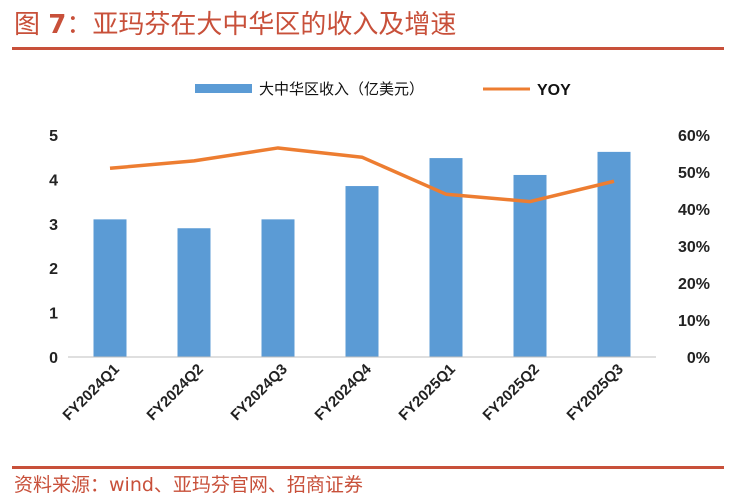  I want to click on right-tick-label: 30%, so click(694, 247).